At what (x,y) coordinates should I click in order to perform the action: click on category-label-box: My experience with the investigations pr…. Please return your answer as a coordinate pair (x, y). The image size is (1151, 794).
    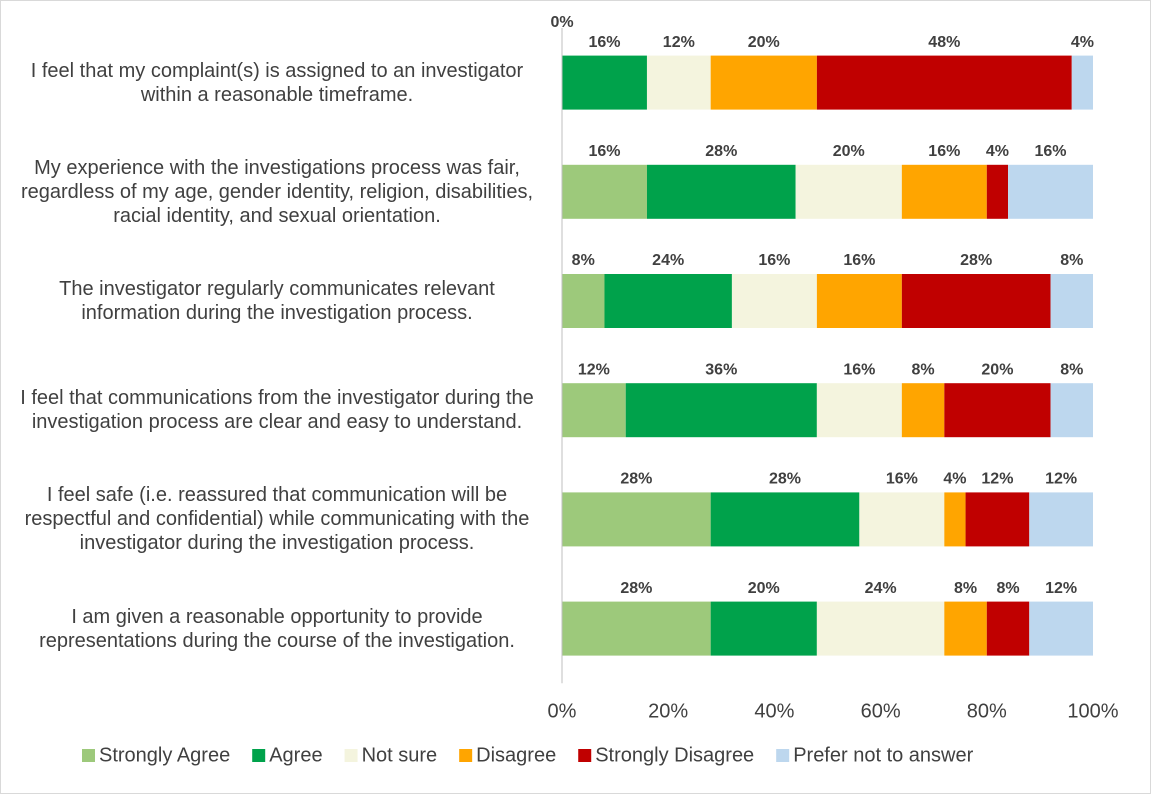
    Looking at the image, I should click on (272, 192).